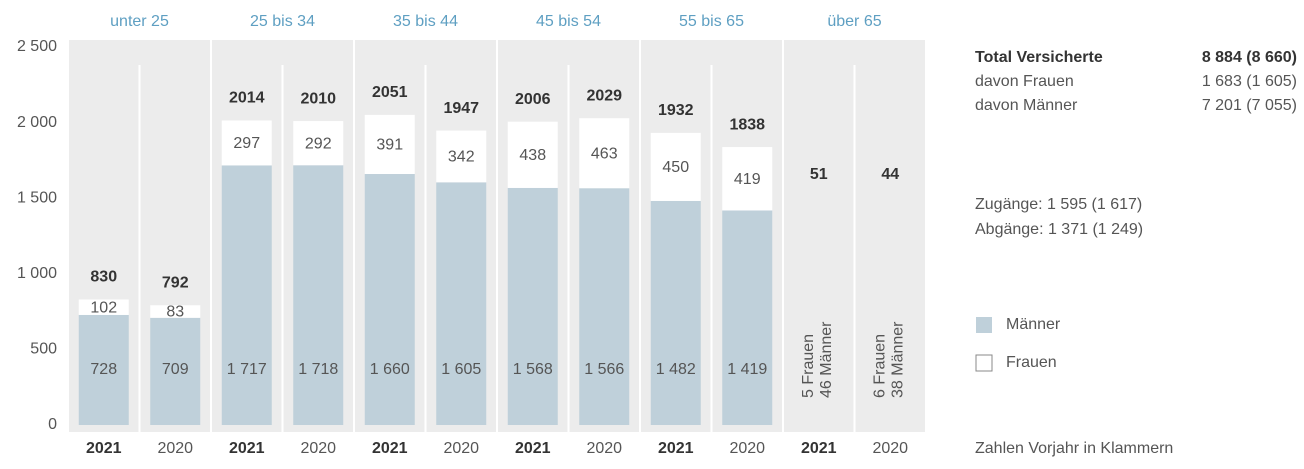  Describe the element at coordinates (1024, 81) in the screenshot. I see `summary-label: davon Frauen` at that location.